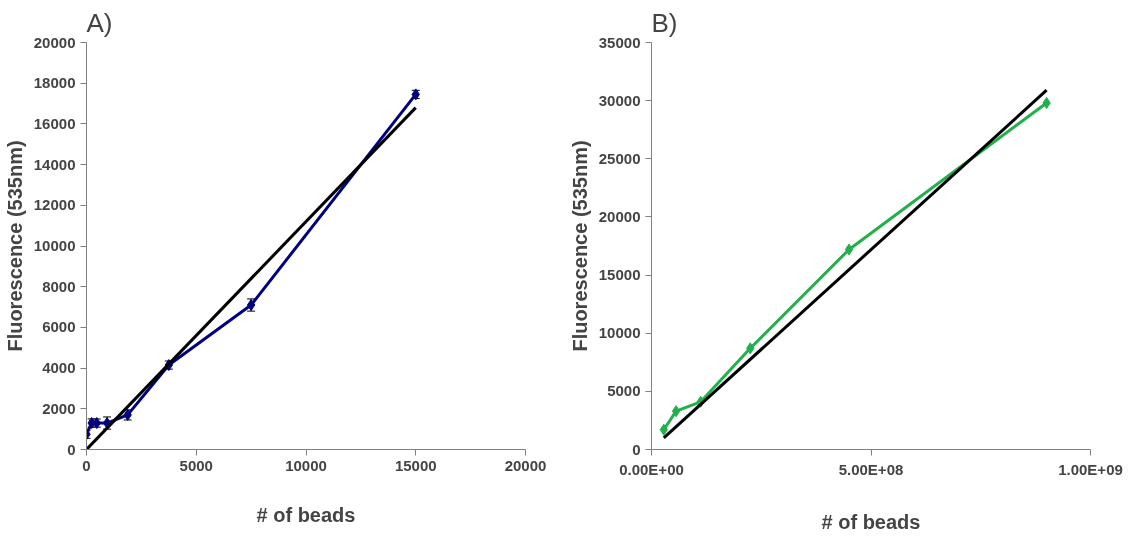 The width and height of the screenshot is (1137, 539). What do you see at coordinates (196, 465) in the screenshot?
I see `x-tick-label: 5000` at bounding box center [196, 465].